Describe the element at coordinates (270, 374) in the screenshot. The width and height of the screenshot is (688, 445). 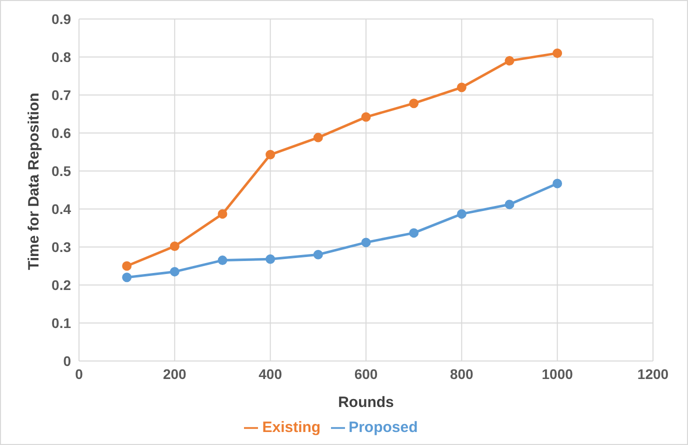
I see `x-tick-label: 400` at that location.